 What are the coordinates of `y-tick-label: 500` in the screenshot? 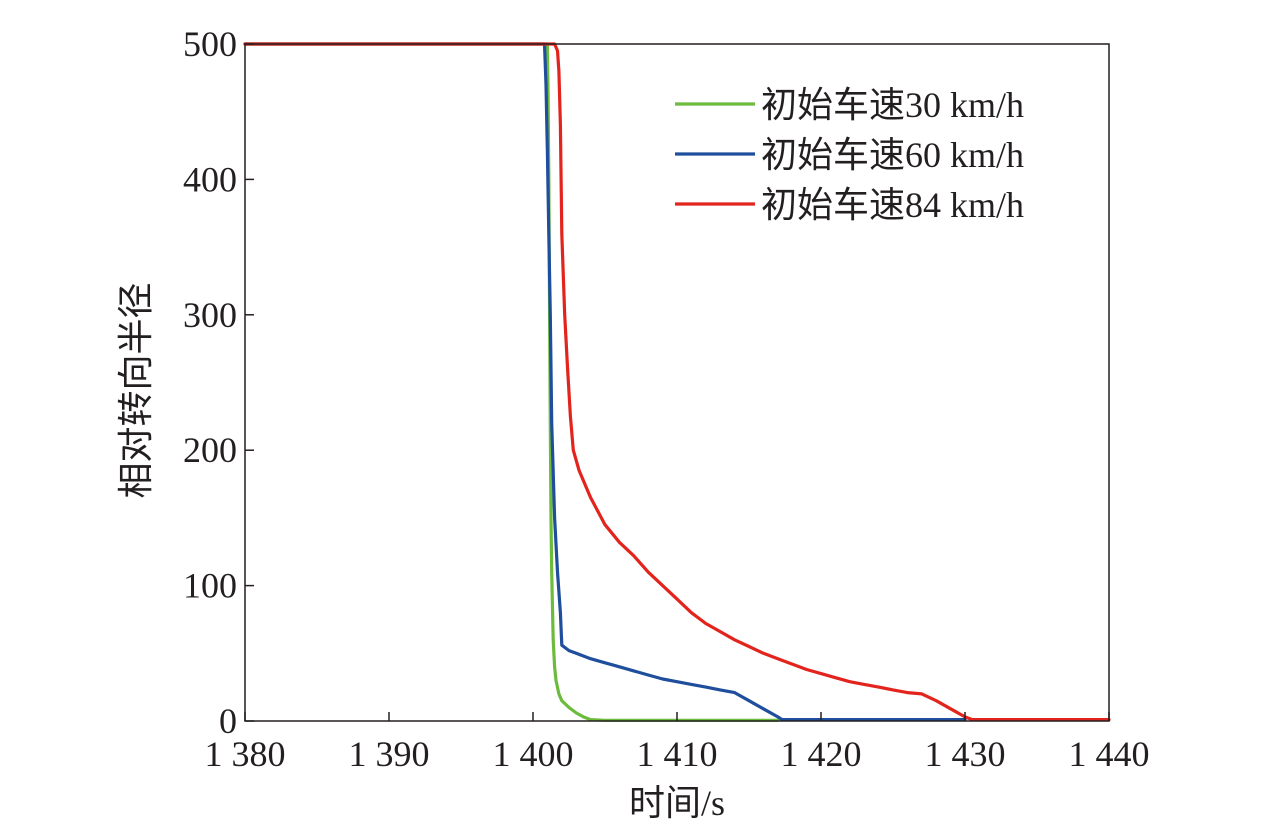 It's located at (210, 44).